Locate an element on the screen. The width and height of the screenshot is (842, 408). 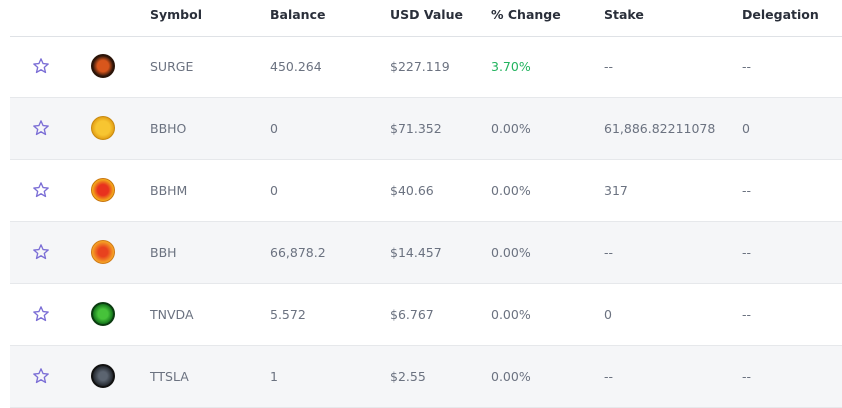
column-header: Delegation is located at coordinates (780, 14).